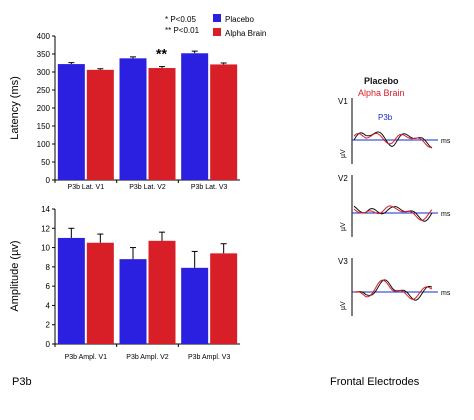  What do you see at coordinates (45, 162) in the screenshot?
I see `y-tick-label: 50` at bounding box center [45, 162].